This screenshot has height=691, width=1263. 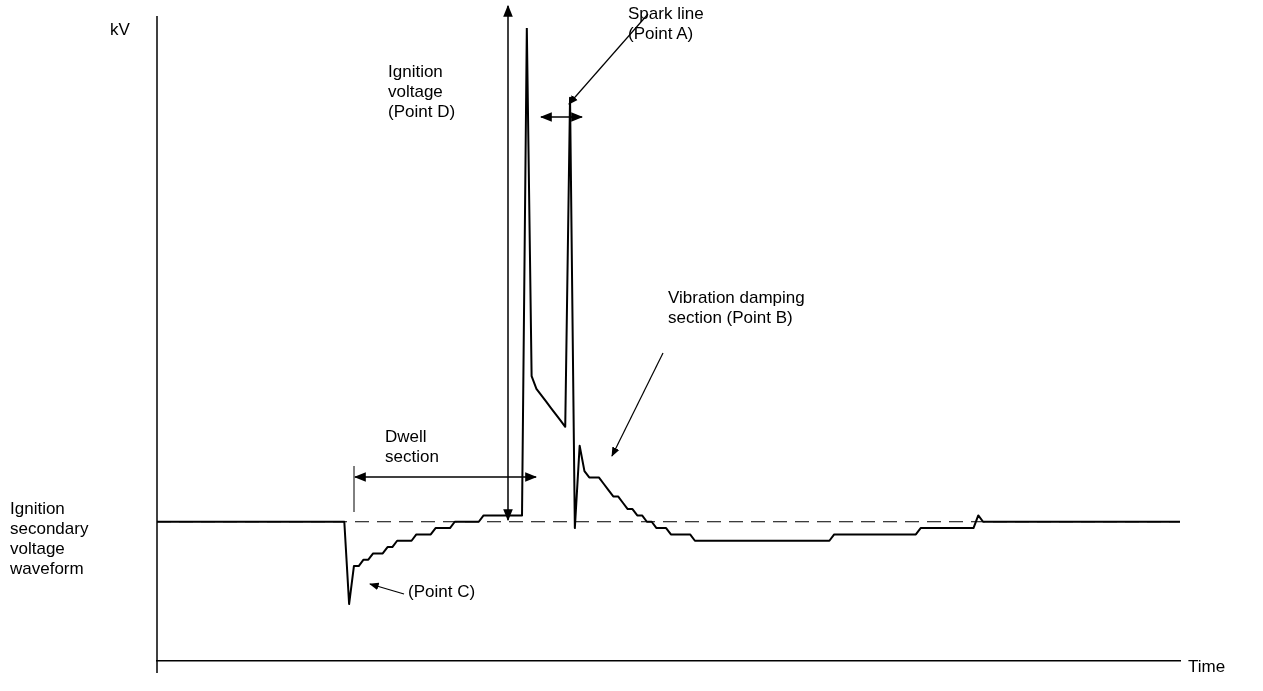 I want to click on annotation: Vibration damping section (Point B), so click(x=737, y=308).